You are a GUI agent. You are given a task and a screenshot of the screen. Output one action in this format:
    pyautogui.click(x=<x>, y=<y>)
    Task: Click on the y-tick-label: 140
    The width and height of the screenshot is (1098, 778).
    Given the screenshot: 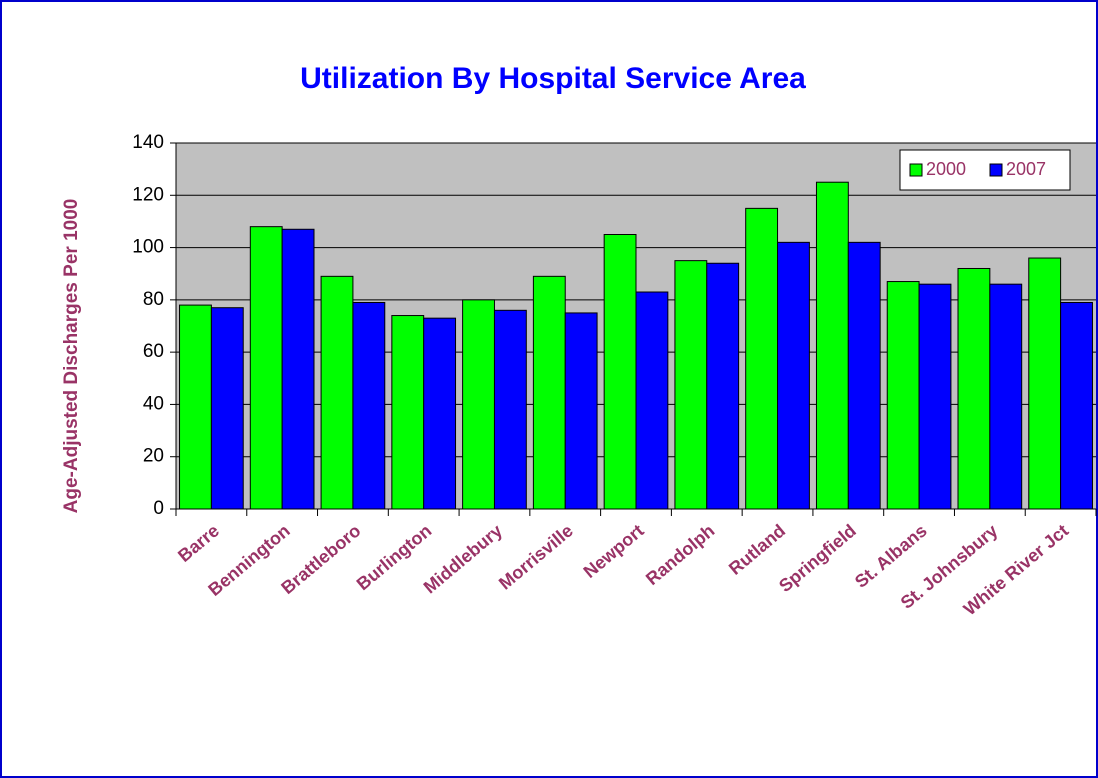 What is the action you would take?
    pyautogui.click(x=148, y=142)
    